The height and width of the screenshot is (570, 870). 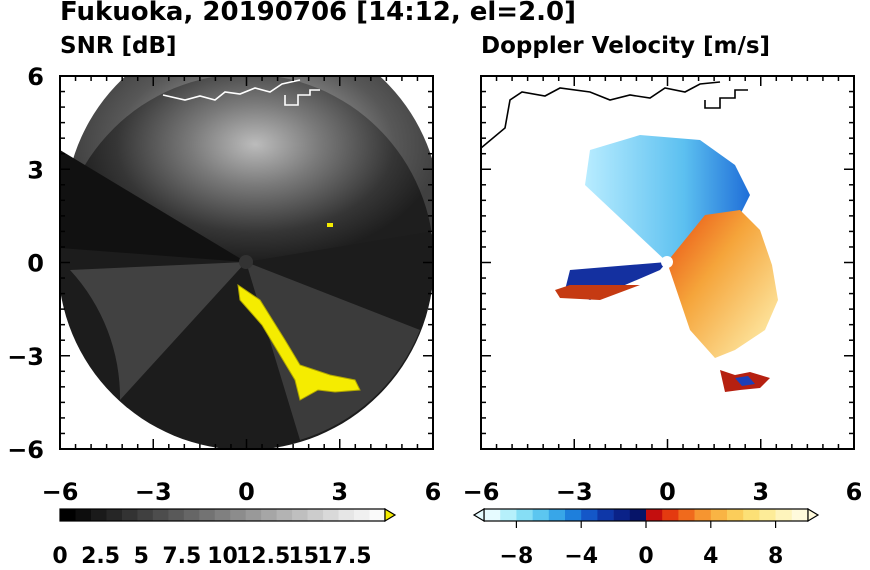 What do you see at coordinates (222, 556) in the screenshot?
I see `snr-colorbar-label: 10` at bounding box center [222, 556].